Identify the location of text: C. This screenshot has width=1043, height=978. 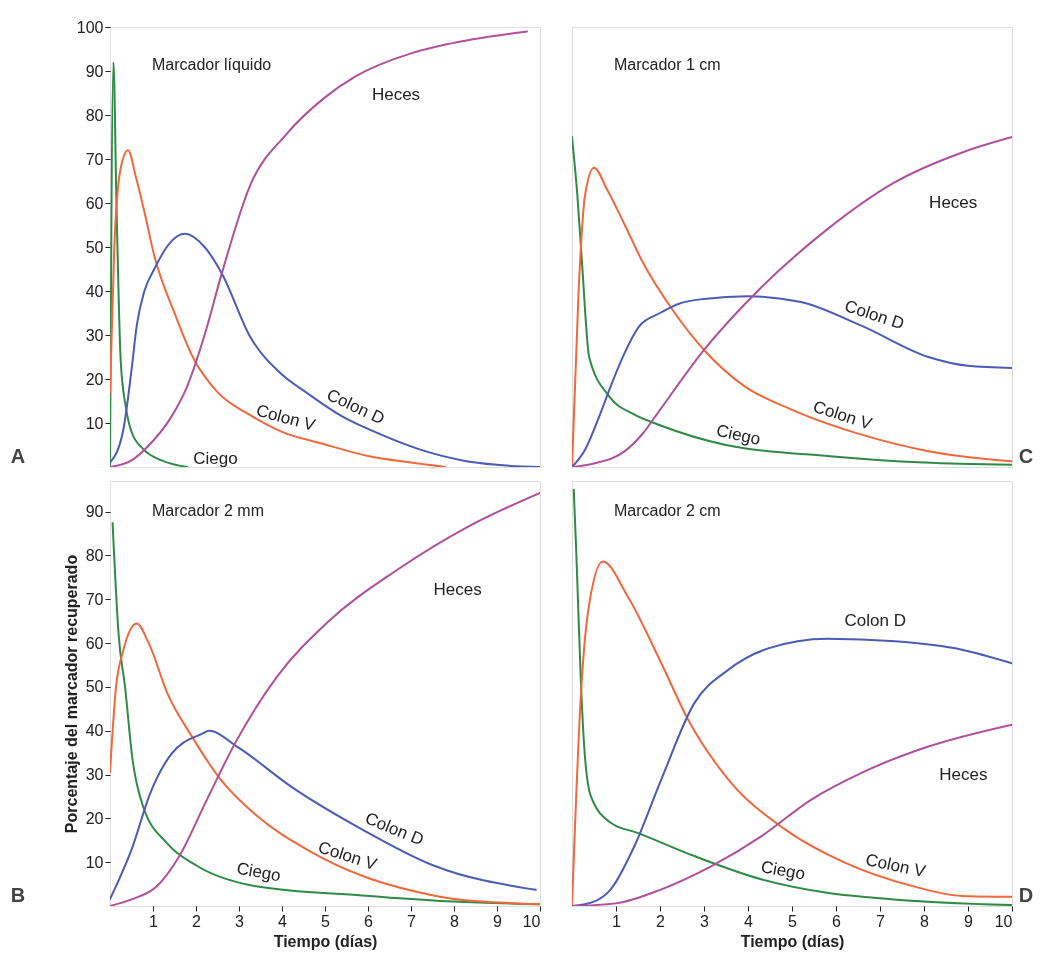
(1026, 456).